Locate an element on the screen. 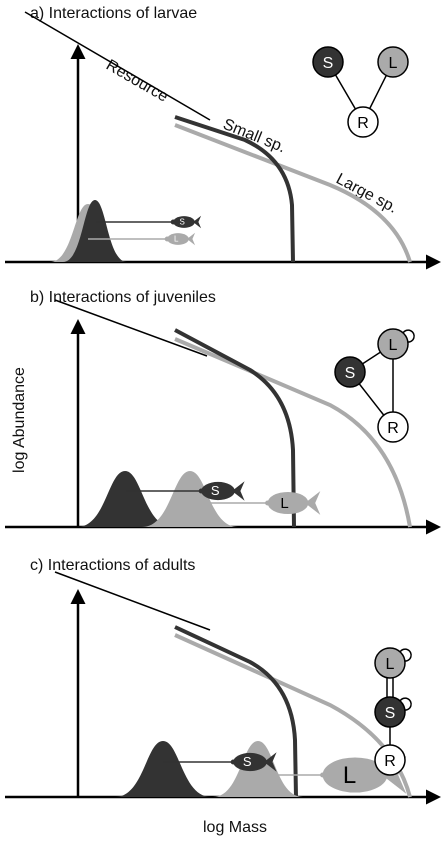  panel-title: b) Interactions of juveniles is located at coordinates (123, 297).